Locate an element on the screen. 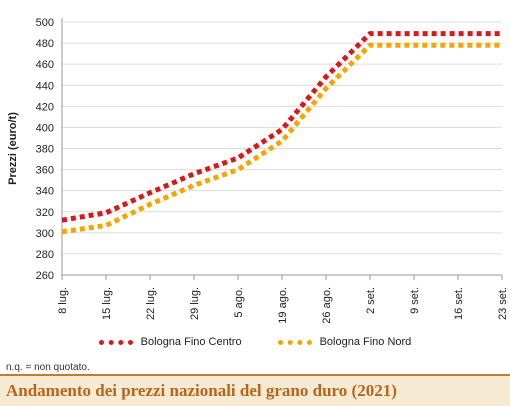 This screenshot has width=510, height=406. x-tick-label: 29 lug. is located at coordinates (195, 303).